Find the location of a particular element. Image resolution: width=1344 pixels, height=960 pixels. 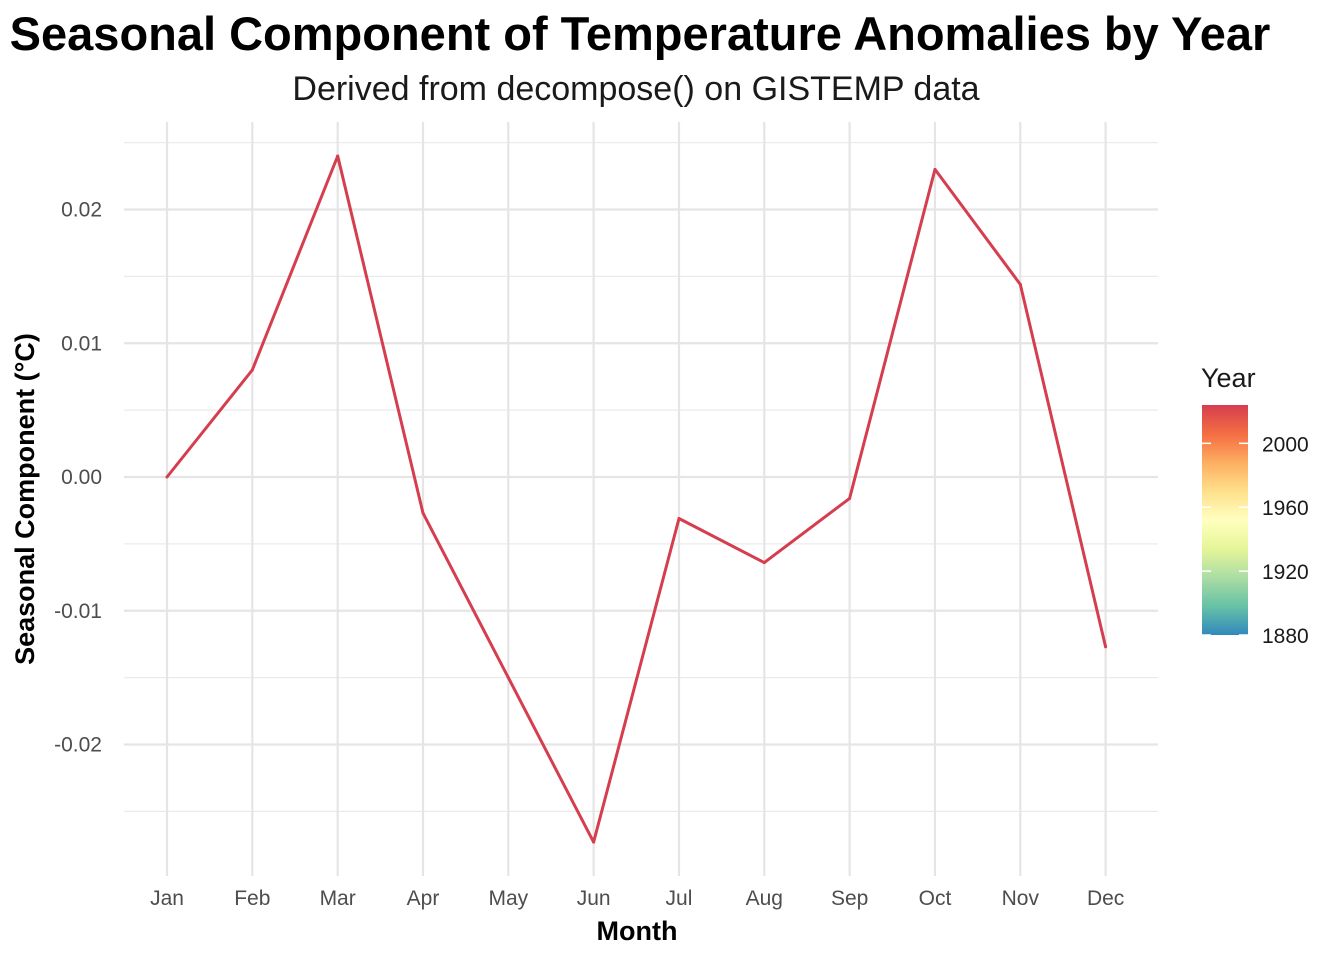

legend-label: 1960 is located at coordinates (1285, 508).